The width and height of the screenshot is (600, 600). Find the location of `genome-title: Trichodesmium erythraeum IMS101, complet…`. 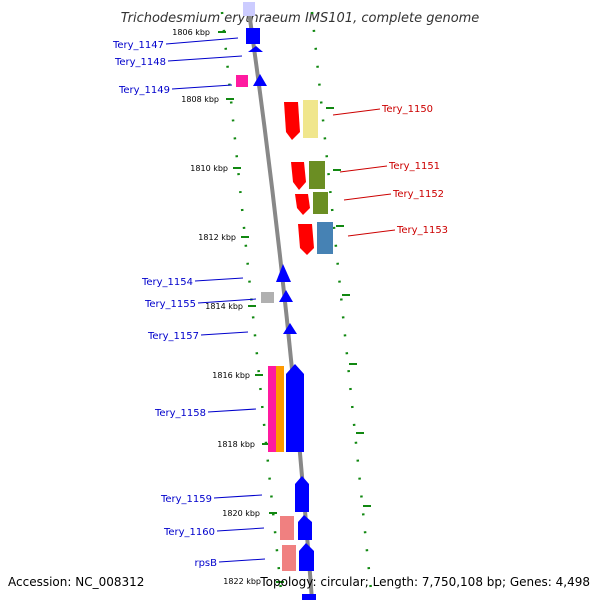

genome-title: Trichodesmium erythraeum IMS101, complet… is located at coordinates (300, 18).